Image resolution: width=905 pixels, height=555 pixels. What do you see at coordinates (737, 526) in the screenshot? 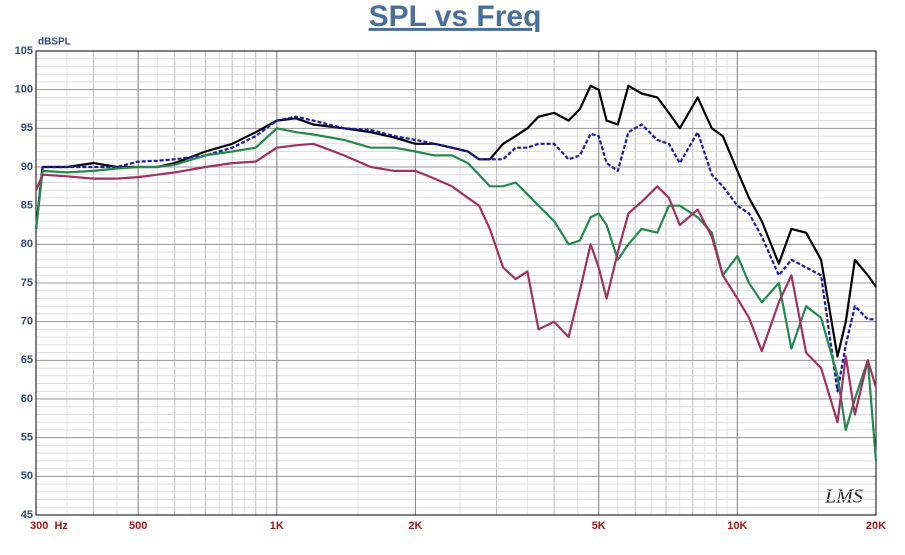
I see `x-tick-label: 10K` at bounding box center [737, 526].